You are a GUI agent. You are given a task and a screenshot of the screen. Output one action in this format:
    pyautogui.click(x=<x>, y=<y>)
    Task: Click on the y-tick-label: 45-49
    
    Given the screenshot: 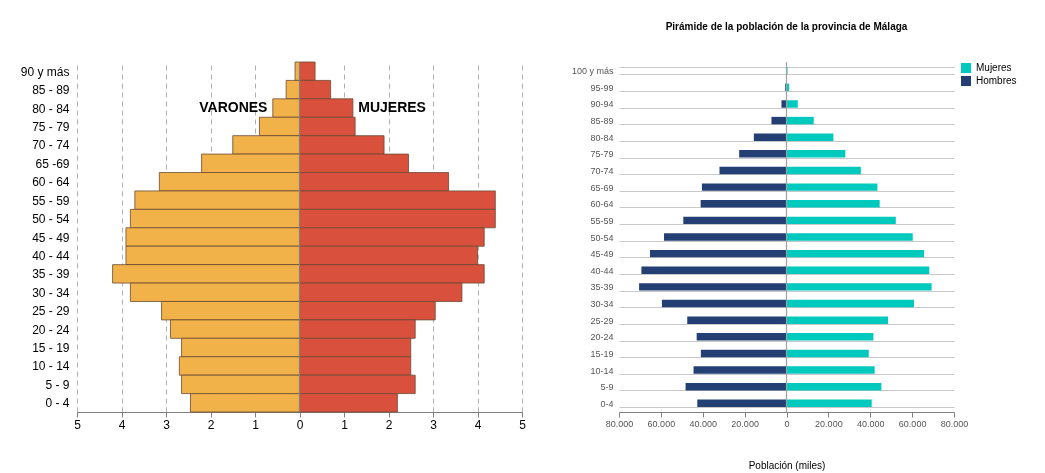 What is the action you would take?
    pyautogui.click(x=602, y=254)
    